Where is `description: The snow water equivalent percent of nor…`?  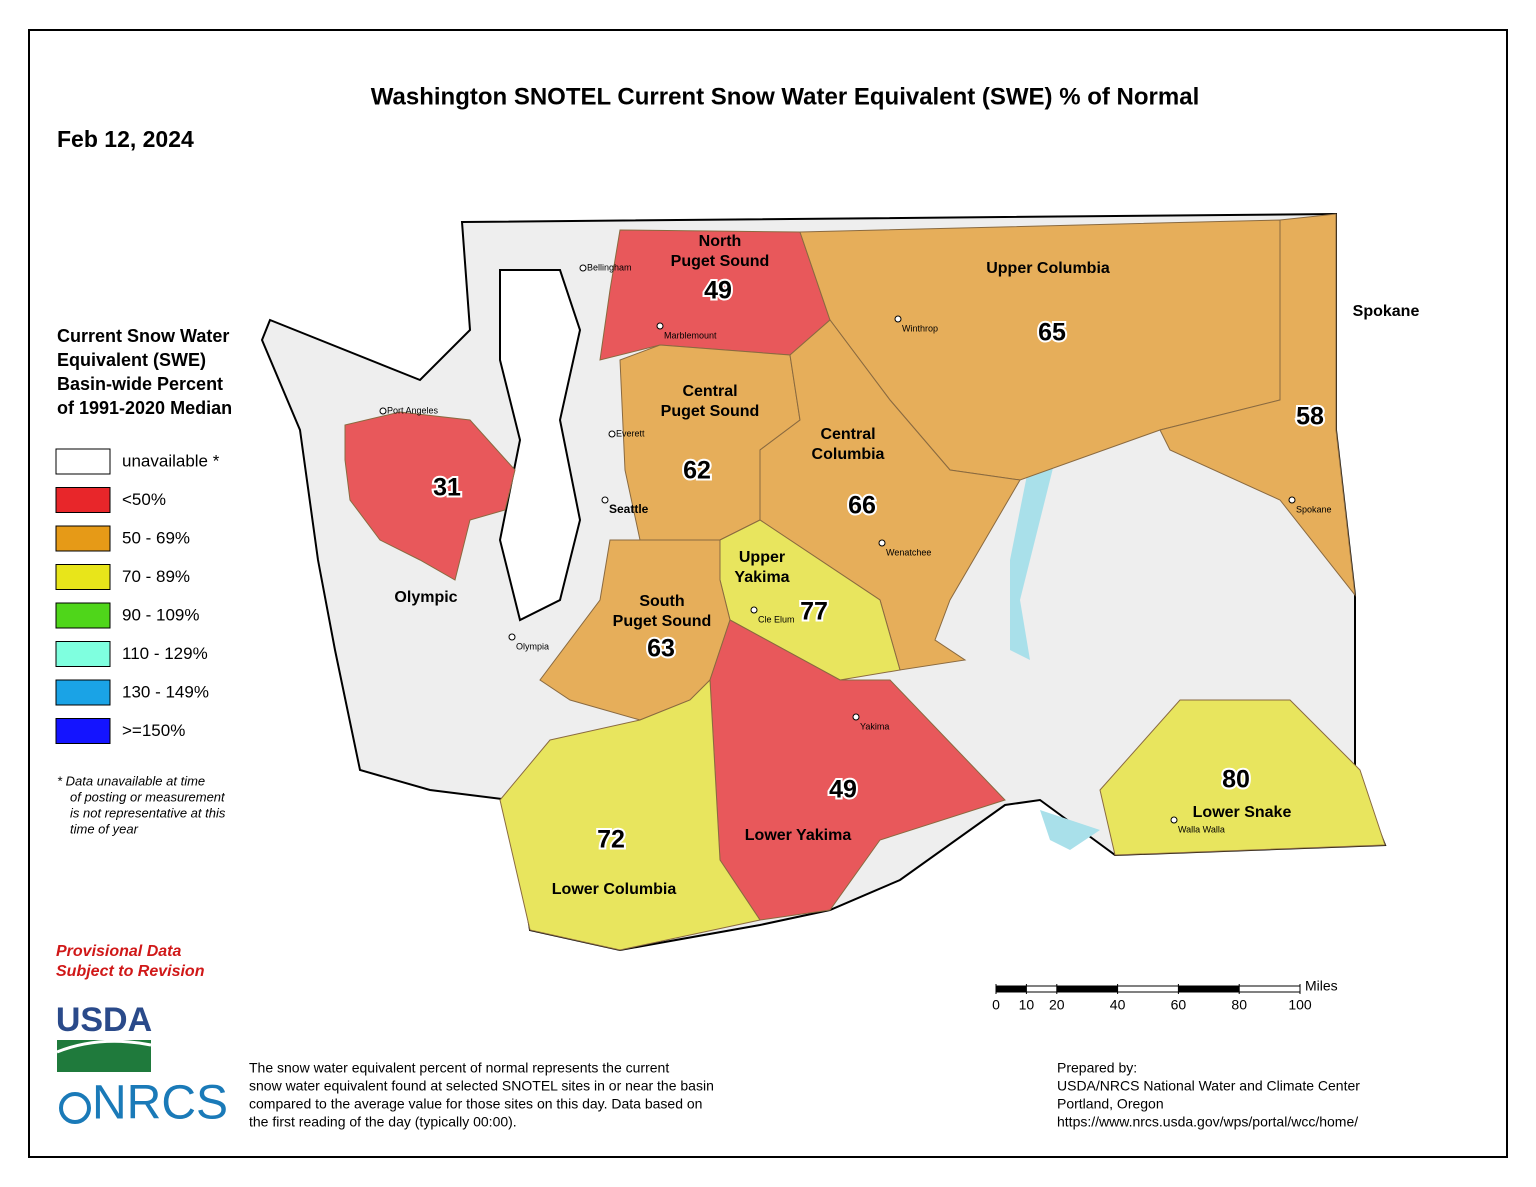
description: The snow water equivalent percent of nor… is located at coordinates (459, 1068).